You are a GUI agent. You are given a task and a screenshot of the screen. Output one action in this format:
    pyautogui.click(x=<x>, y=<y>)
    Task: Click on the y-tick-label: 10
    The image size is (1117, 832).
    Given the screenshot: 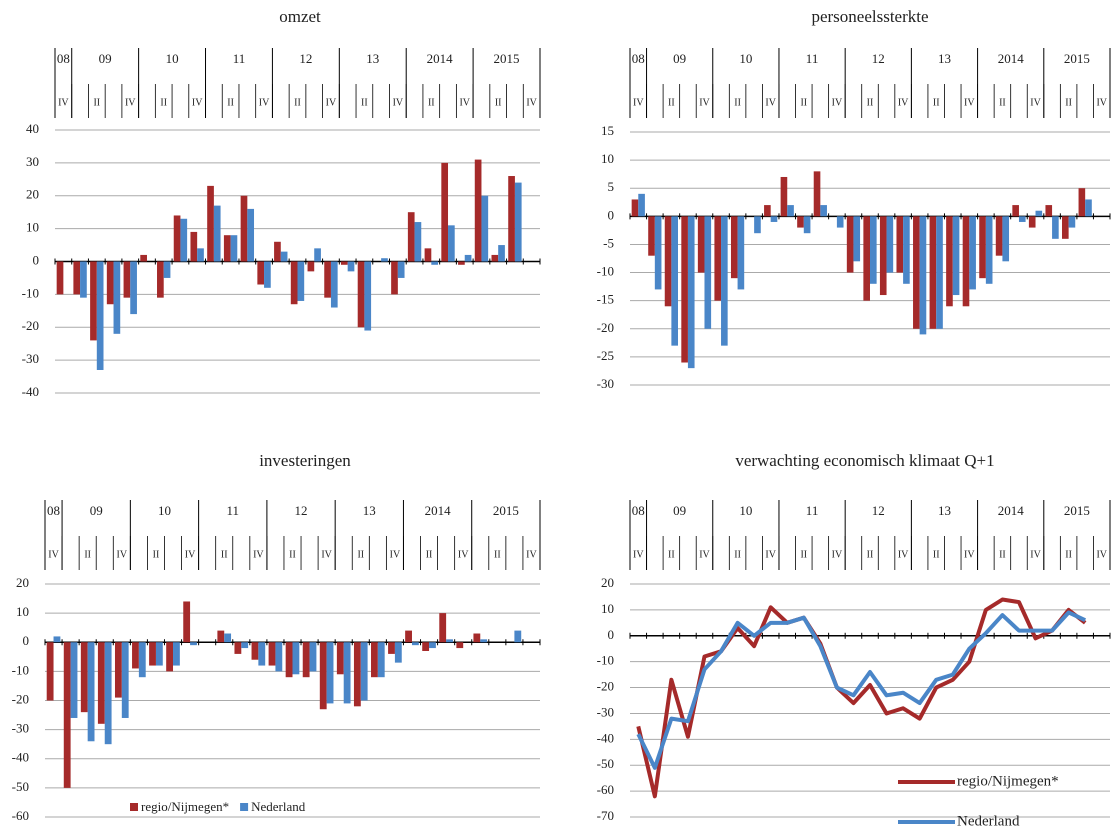 What is the action you would take?
    pyautogui.click(x=607, y=608)
    